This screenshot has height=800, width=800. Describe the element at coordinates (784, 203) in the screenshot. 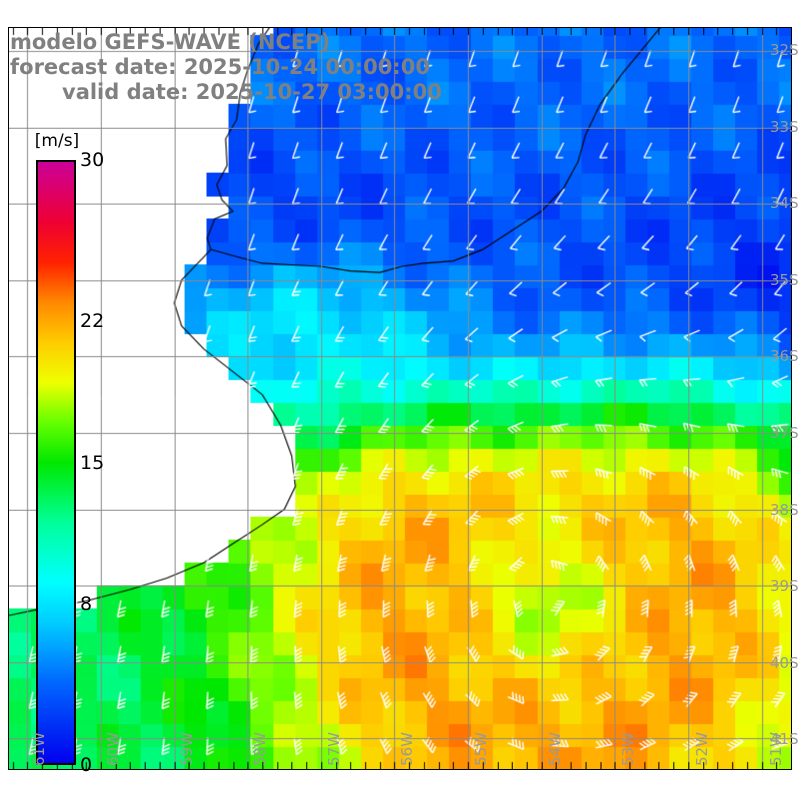

I see `lat-label-34S: 34S` at that location.